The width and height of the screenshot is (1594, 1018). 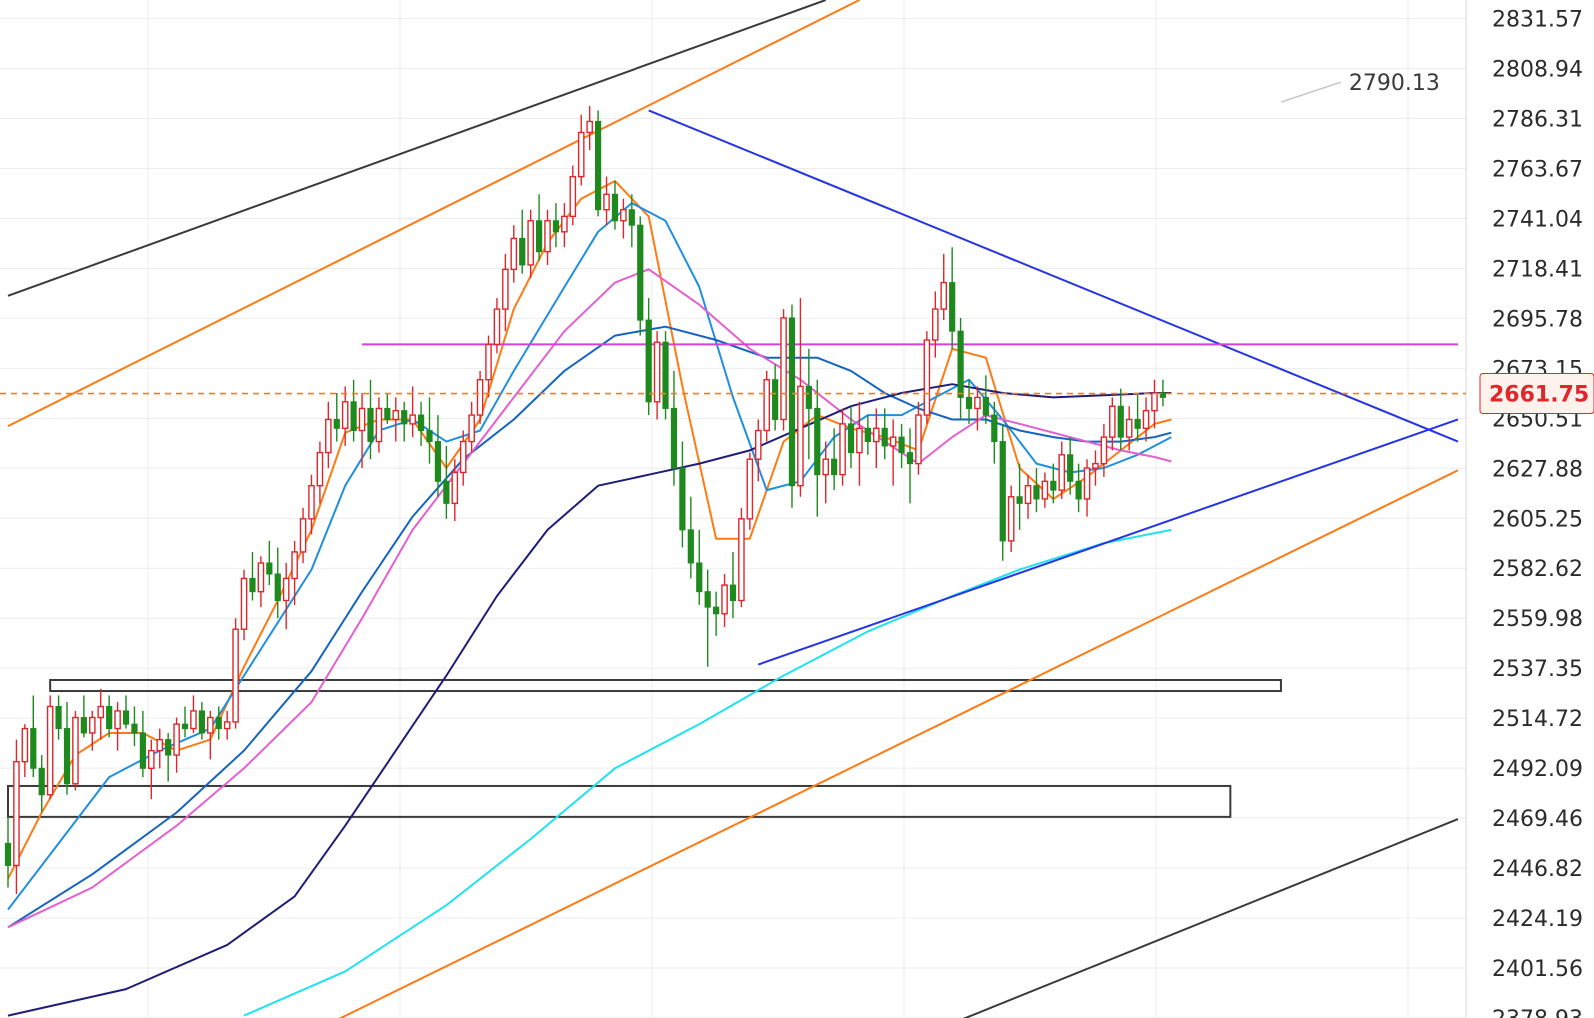 What do you see at coordinates (1530, 509) in the screenshot?
I see `price-axis` at bounding box center [1530, 509].